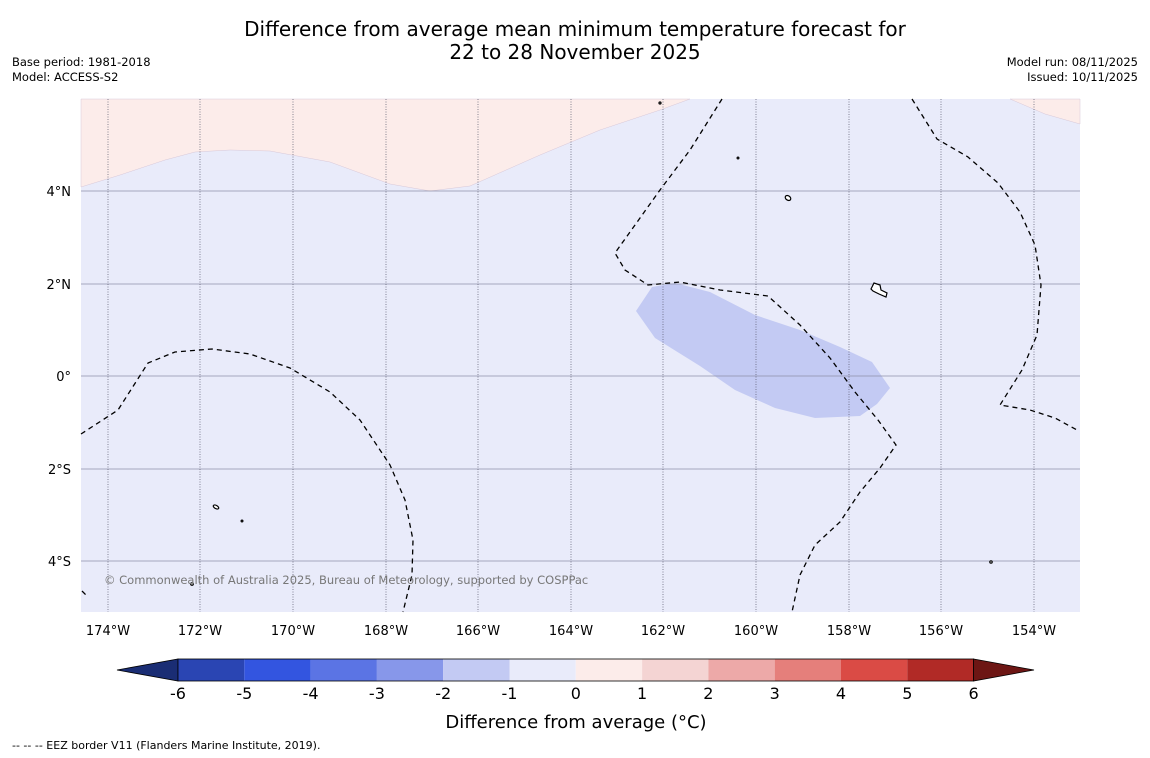 This screenshot has height=758, width=1150. Describe the element at coordinates (1004, 670) in the screenshot. I see `colorbar-extend-high` at that location.